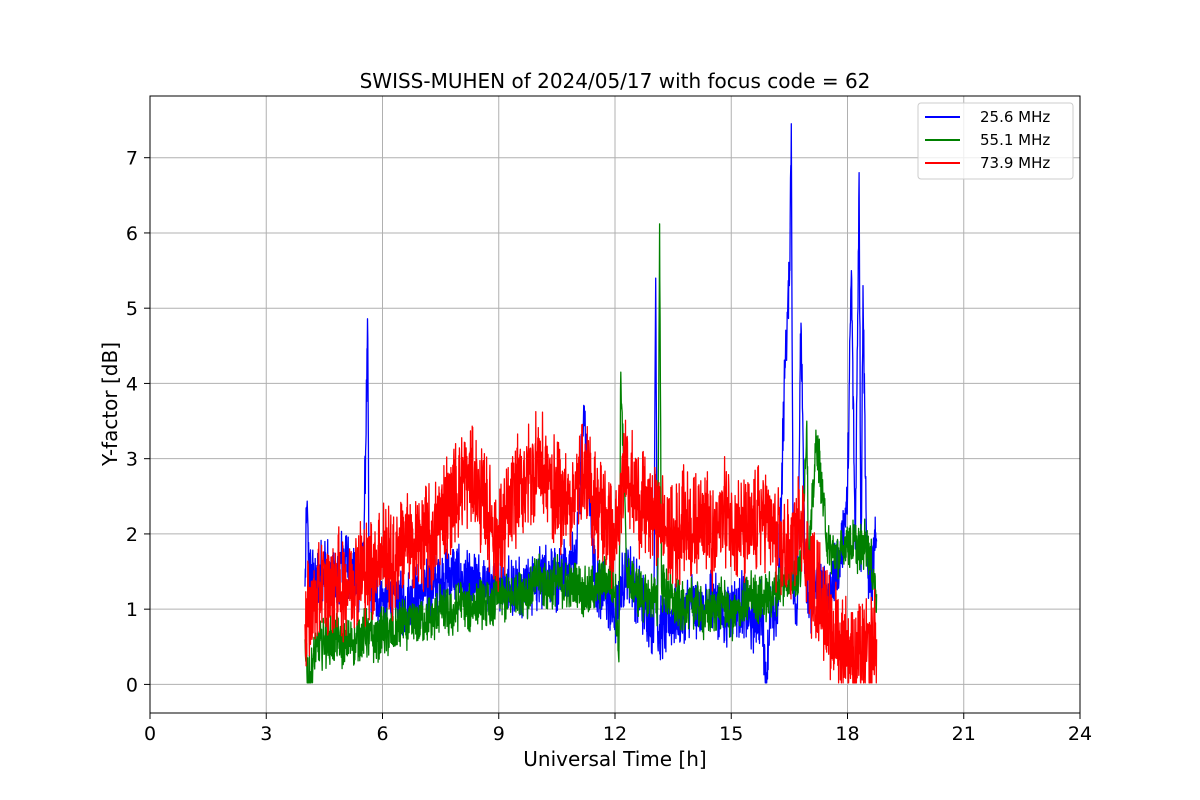 This screenshot has height=800, width=1200. Describe the element at coordinates (132, 234) in the screenshot. I see `y-tick-label: 6` at that location.